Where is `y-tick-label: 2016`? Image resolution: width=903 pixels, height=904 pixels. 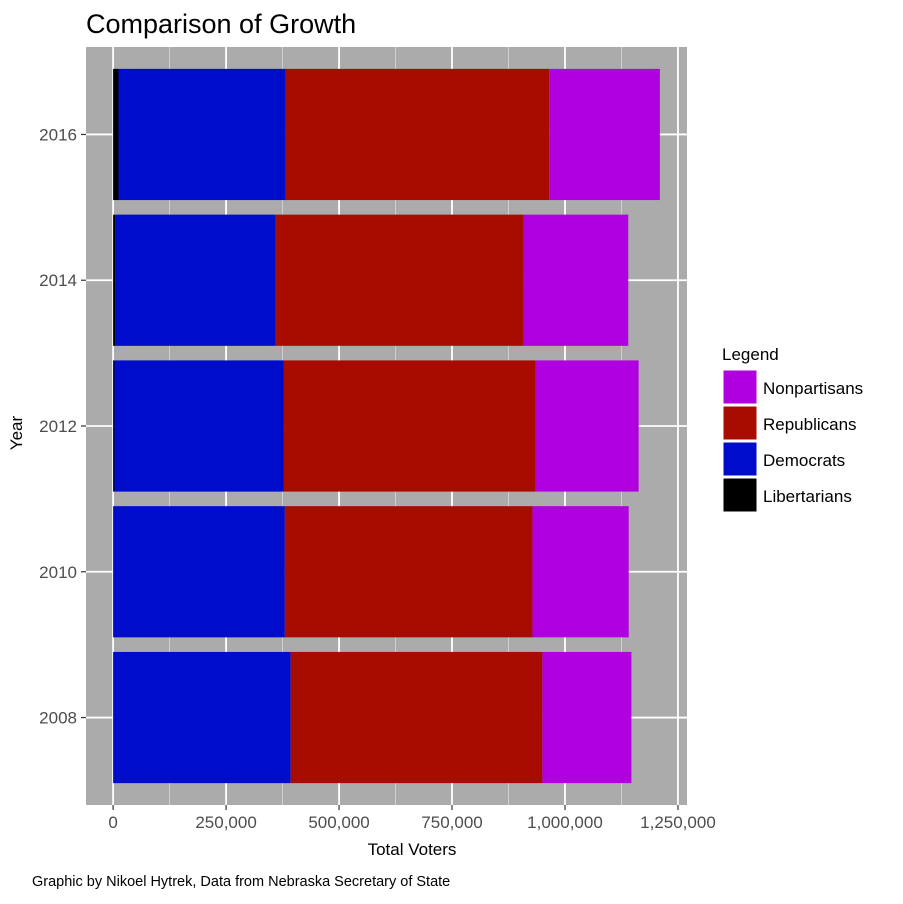 y-tick-label: 2016 is located at coordinates (58, 134).